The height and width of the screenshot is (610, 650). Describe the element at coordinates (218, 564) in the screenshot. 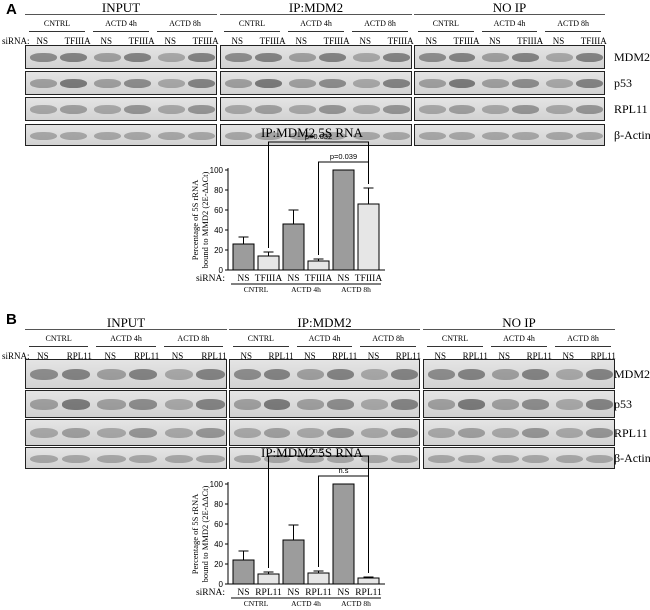

I see `y-tick-label: 20` at that location.